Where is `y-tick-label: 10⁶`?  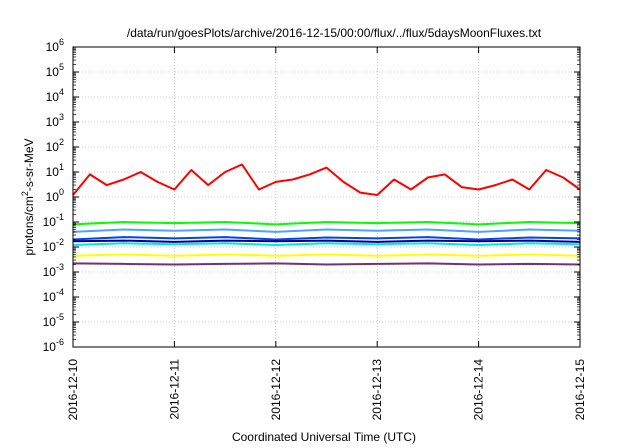
y-tick-label: 10⁶ is located at coordinates (55, 45).